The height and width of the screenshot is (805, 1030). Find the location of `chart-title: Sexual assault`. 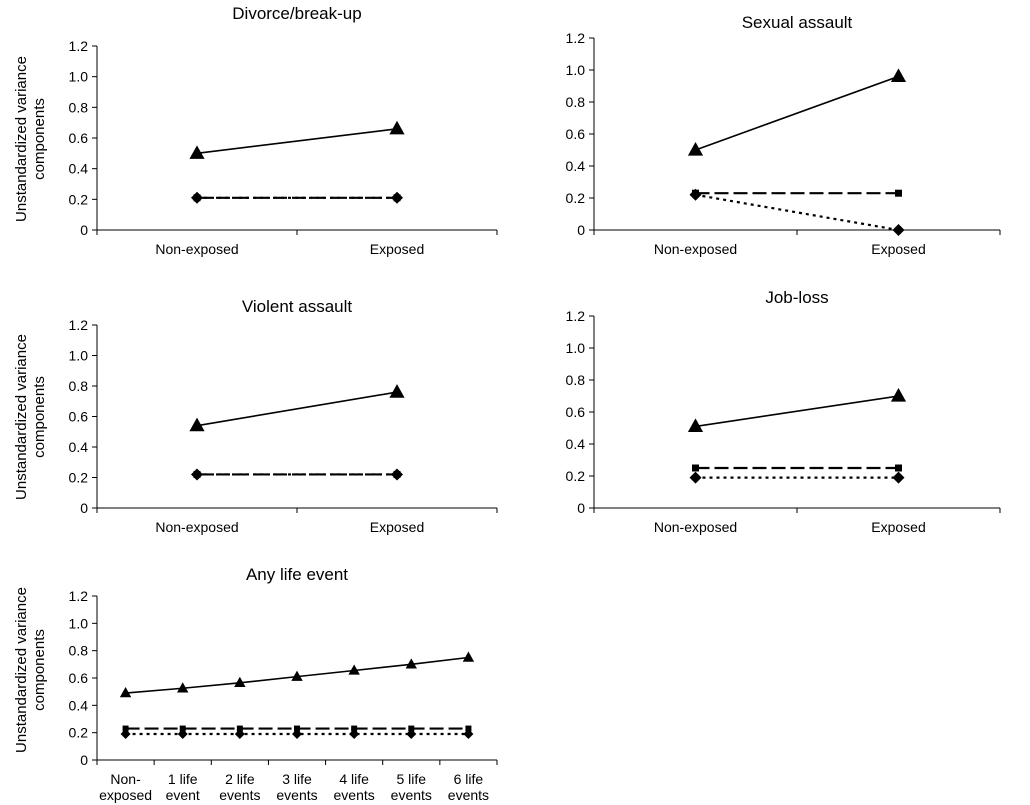

chart-title: Sexual assault is located at coordinates (797, 22).